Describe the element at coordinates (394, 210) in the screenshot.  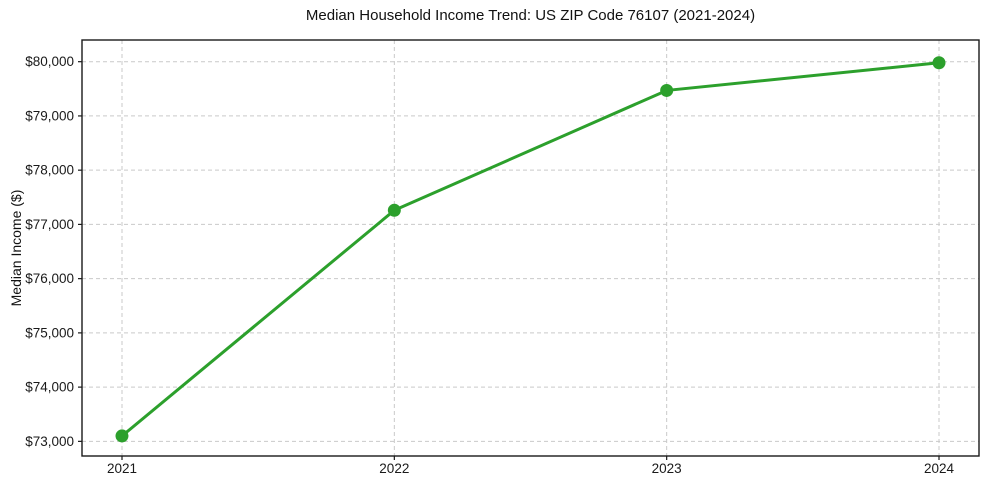
I see `data-point-2022` at that location.